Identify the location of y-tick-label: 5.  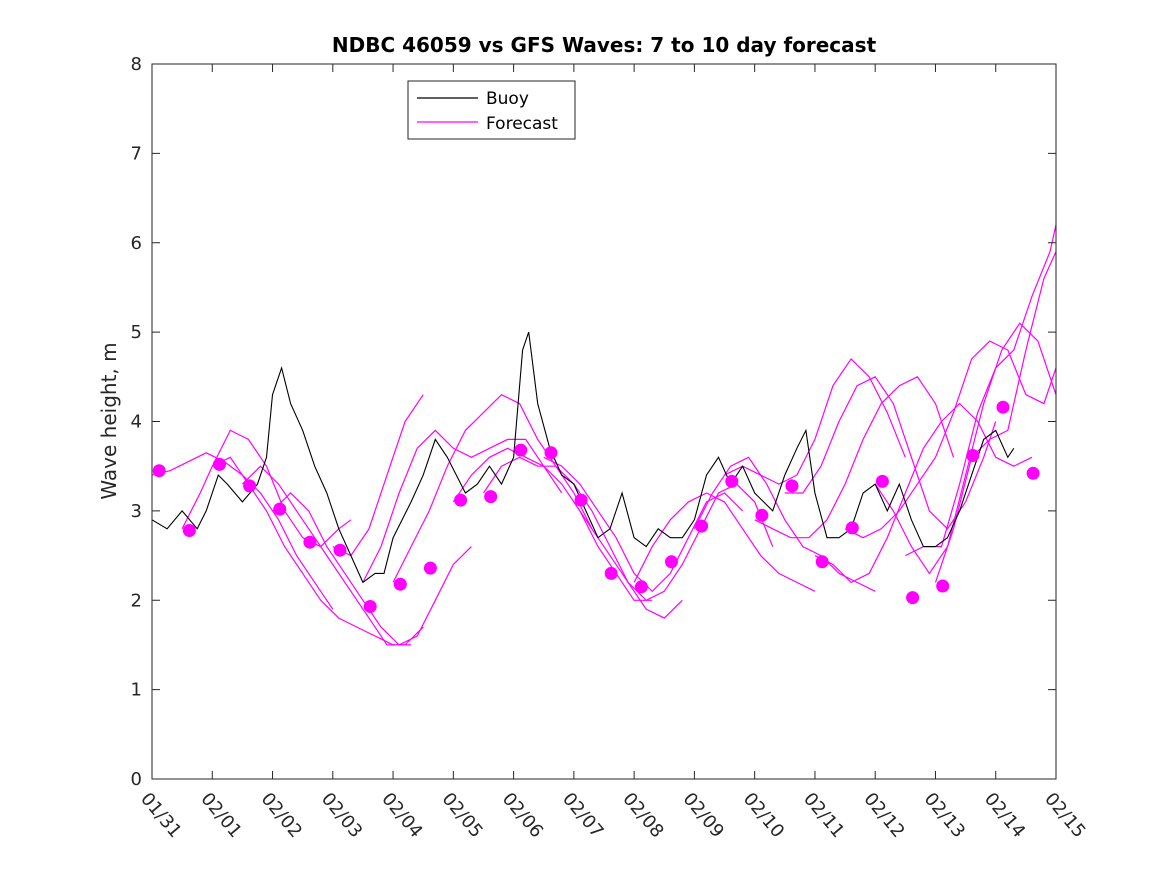
(136, 332).